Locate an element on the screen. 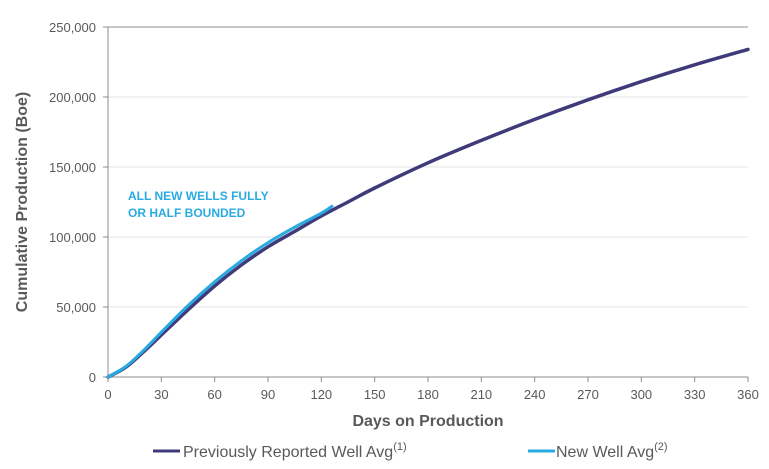 The image size is (769, 469). x-axis-title: Days on Production is located at coordinates (427, 421).